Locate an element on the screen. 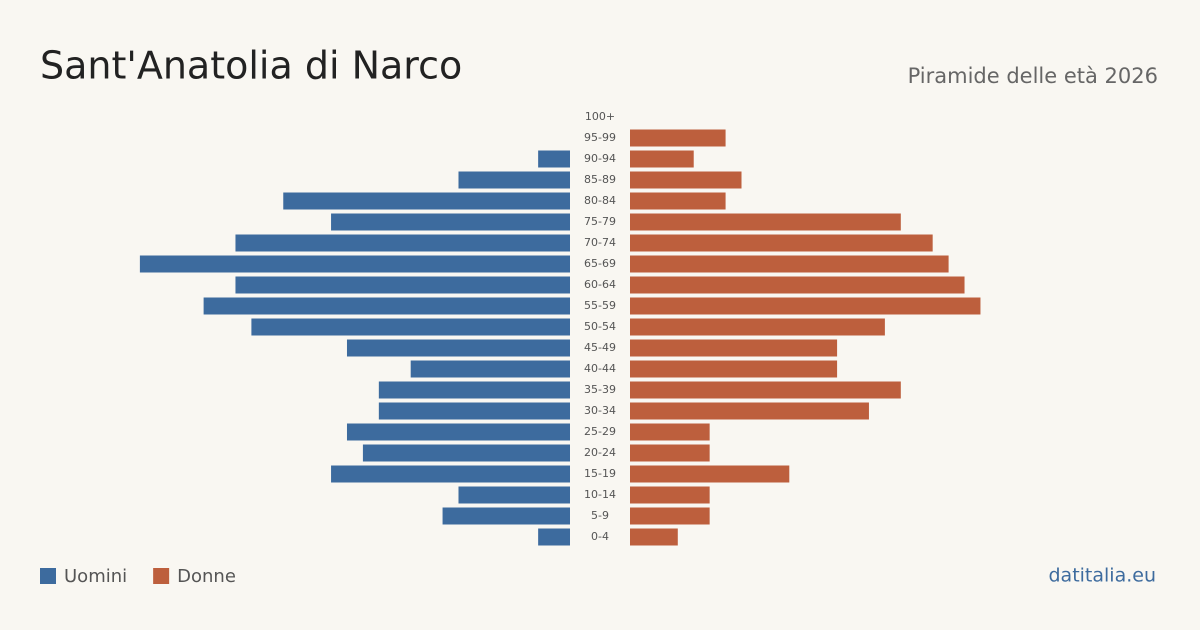 The height and width of the screenshot is (630, 1200). age-label: 15-19 is located at coordinates (600, 473).